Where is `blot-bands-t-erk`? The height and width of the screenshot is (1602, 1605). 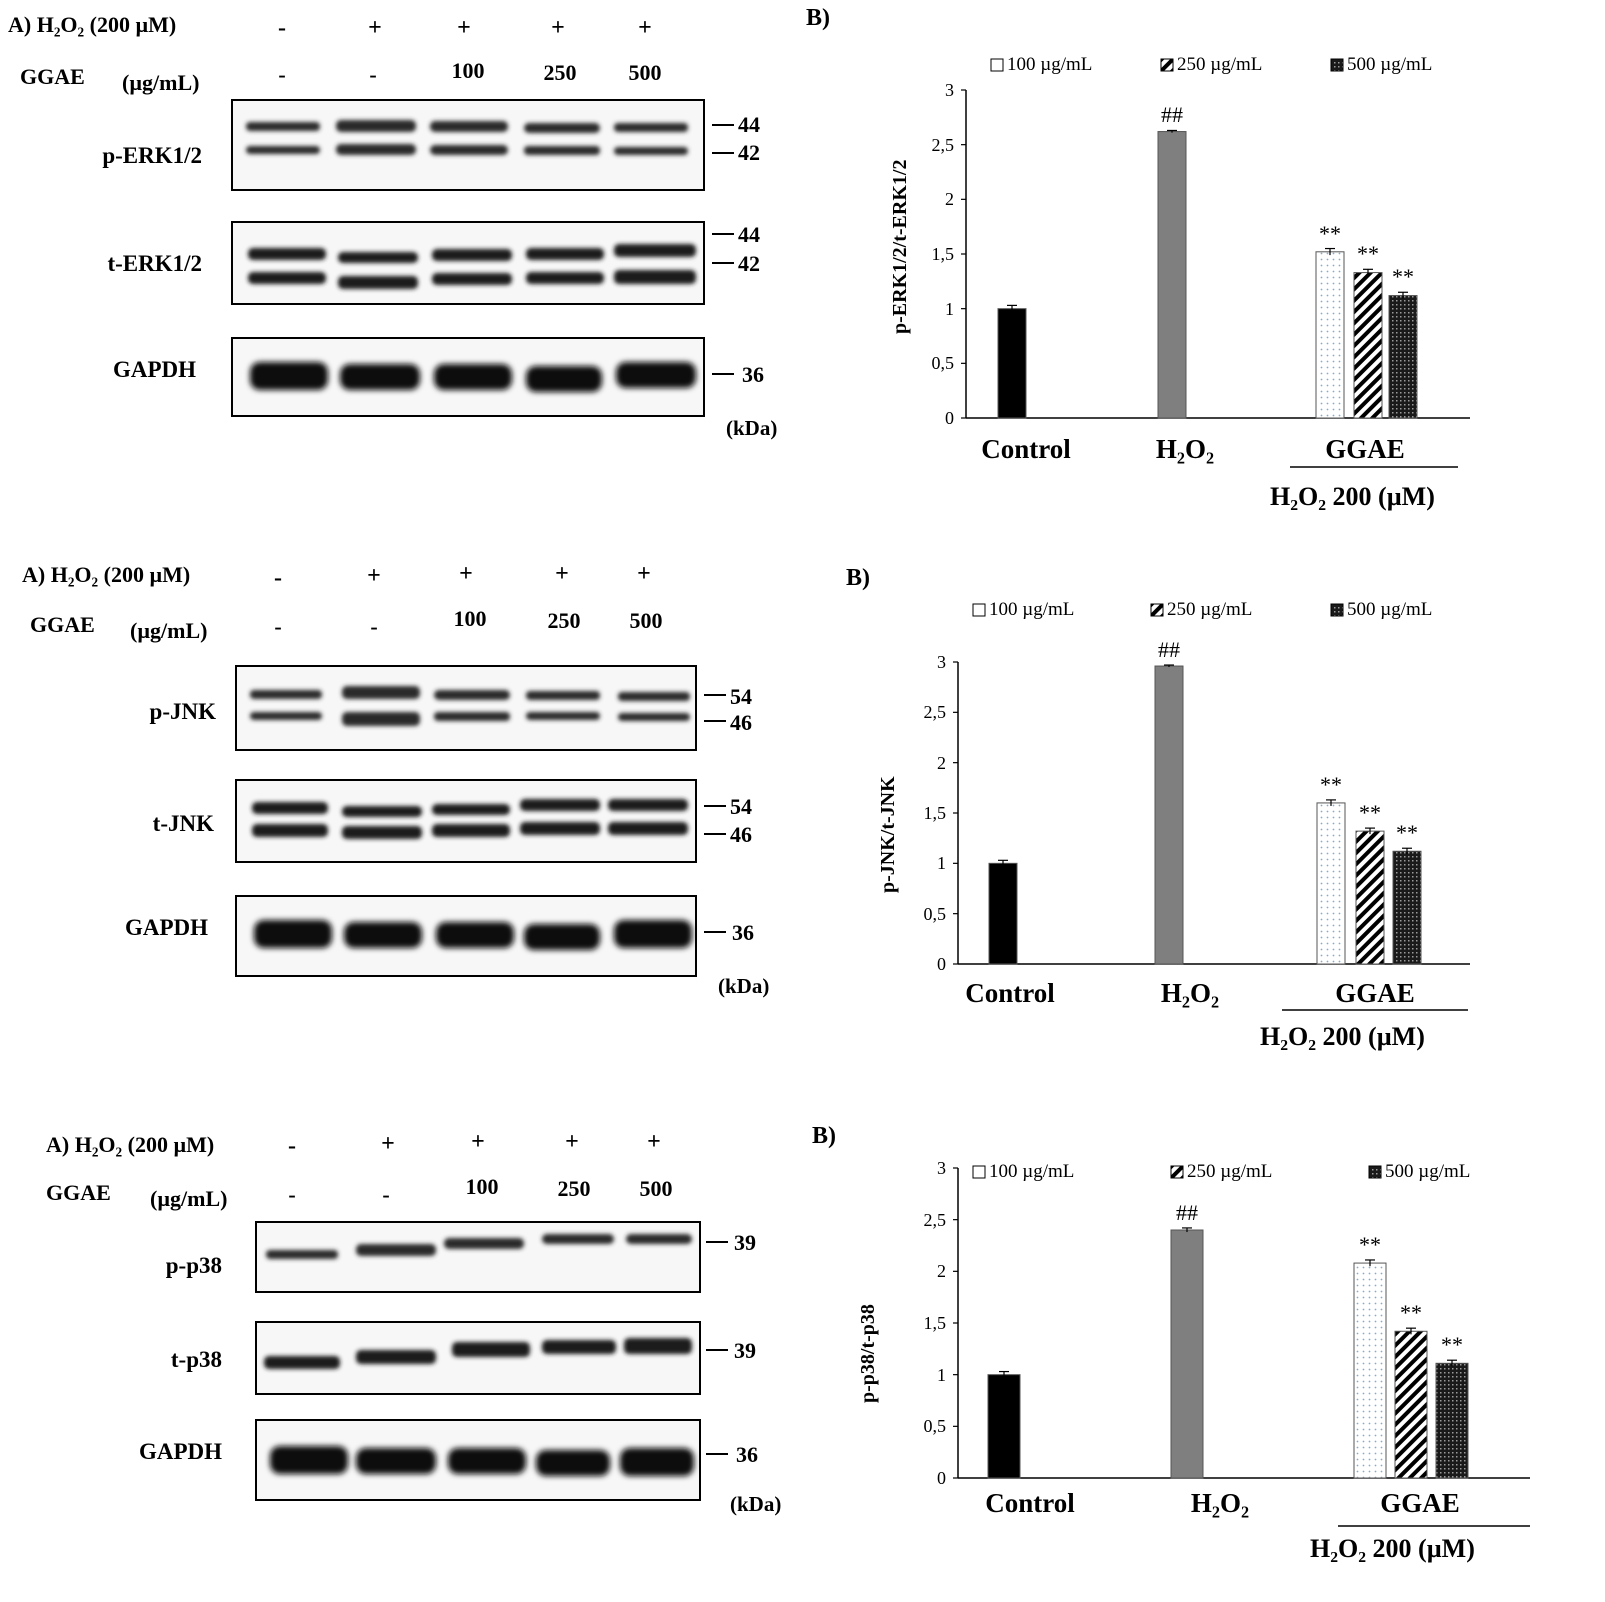 blot-bands-t-erk is located at coordinates (472, 266).